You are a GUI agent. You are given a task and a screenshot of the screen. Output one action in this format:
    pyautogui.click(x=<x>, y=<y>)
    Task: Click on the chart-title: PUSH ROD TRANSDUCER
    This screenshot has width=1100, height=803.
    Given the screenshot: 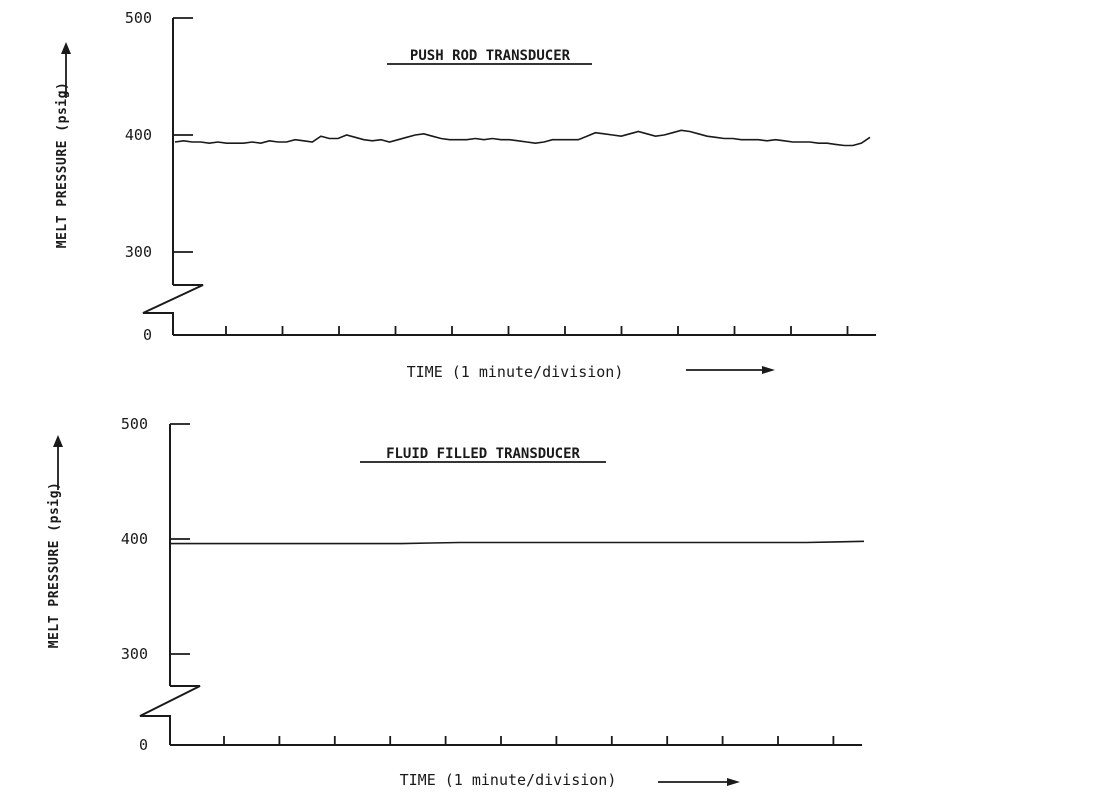 What is the action you would take?
    pyautogui.click(x=490, y=56)
    